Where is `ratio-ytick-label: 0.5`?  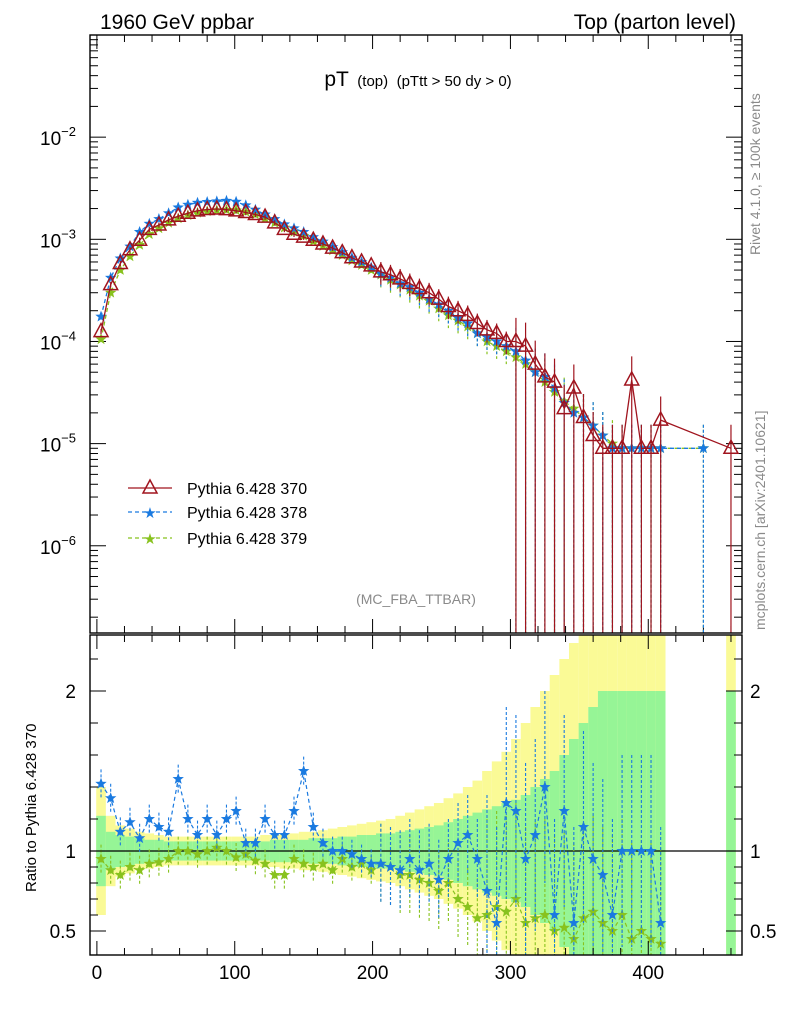 ratio-ytick-label: 0.5 is located at coordinates (63, 932).